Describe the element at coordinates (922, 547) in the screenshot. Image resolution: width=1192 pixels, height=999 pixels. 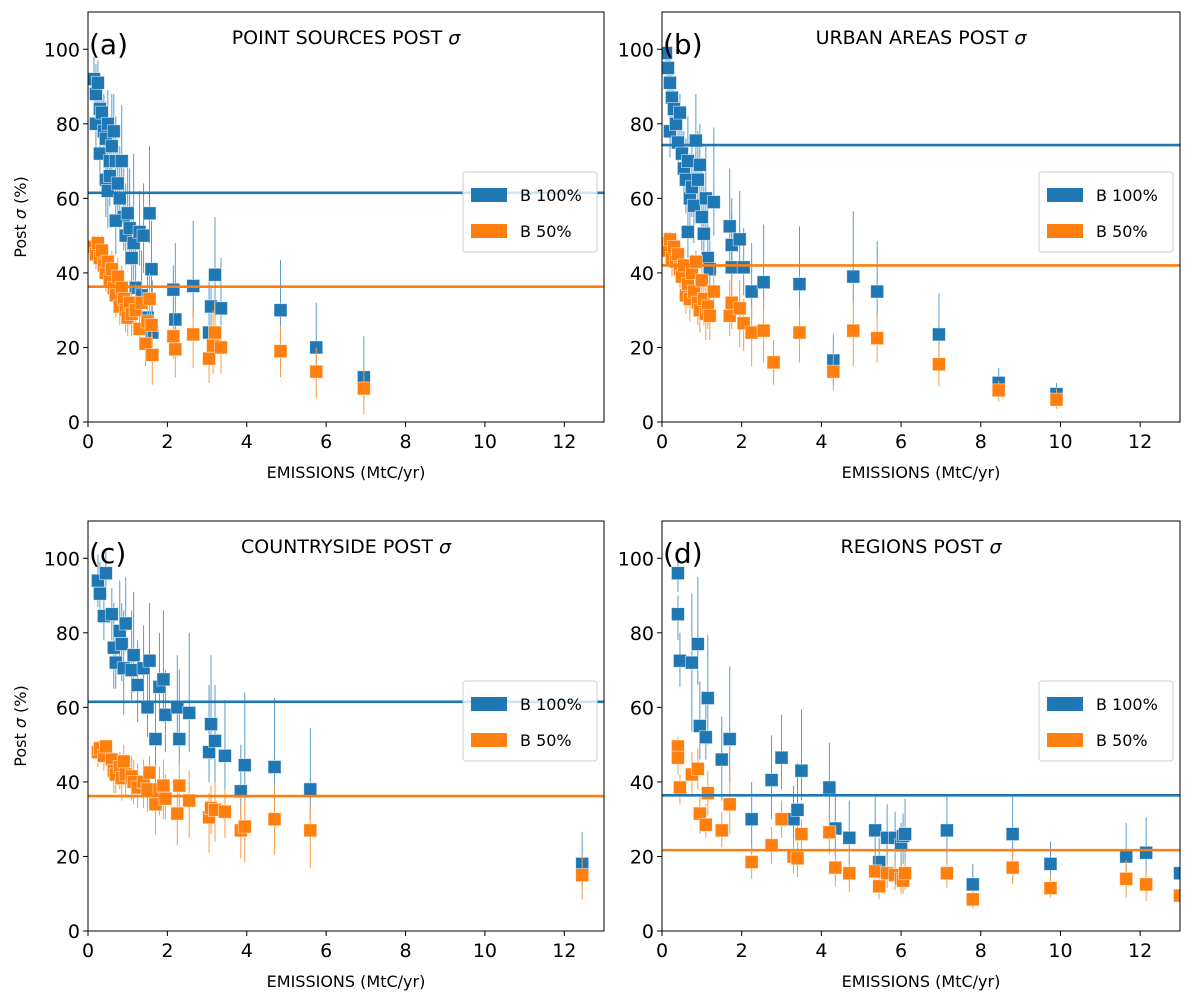
I see `panel-title: REGIONS POST σ` at that location.